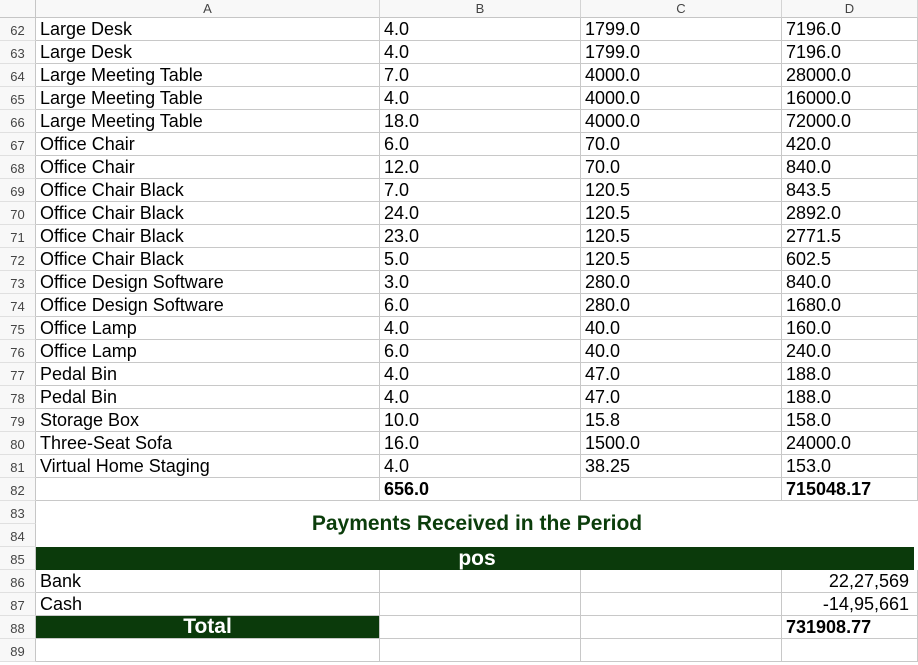 The width and height of the screenshot is (918, 665). I want to click on quantity-cell: 23.0, so click(480, 236).